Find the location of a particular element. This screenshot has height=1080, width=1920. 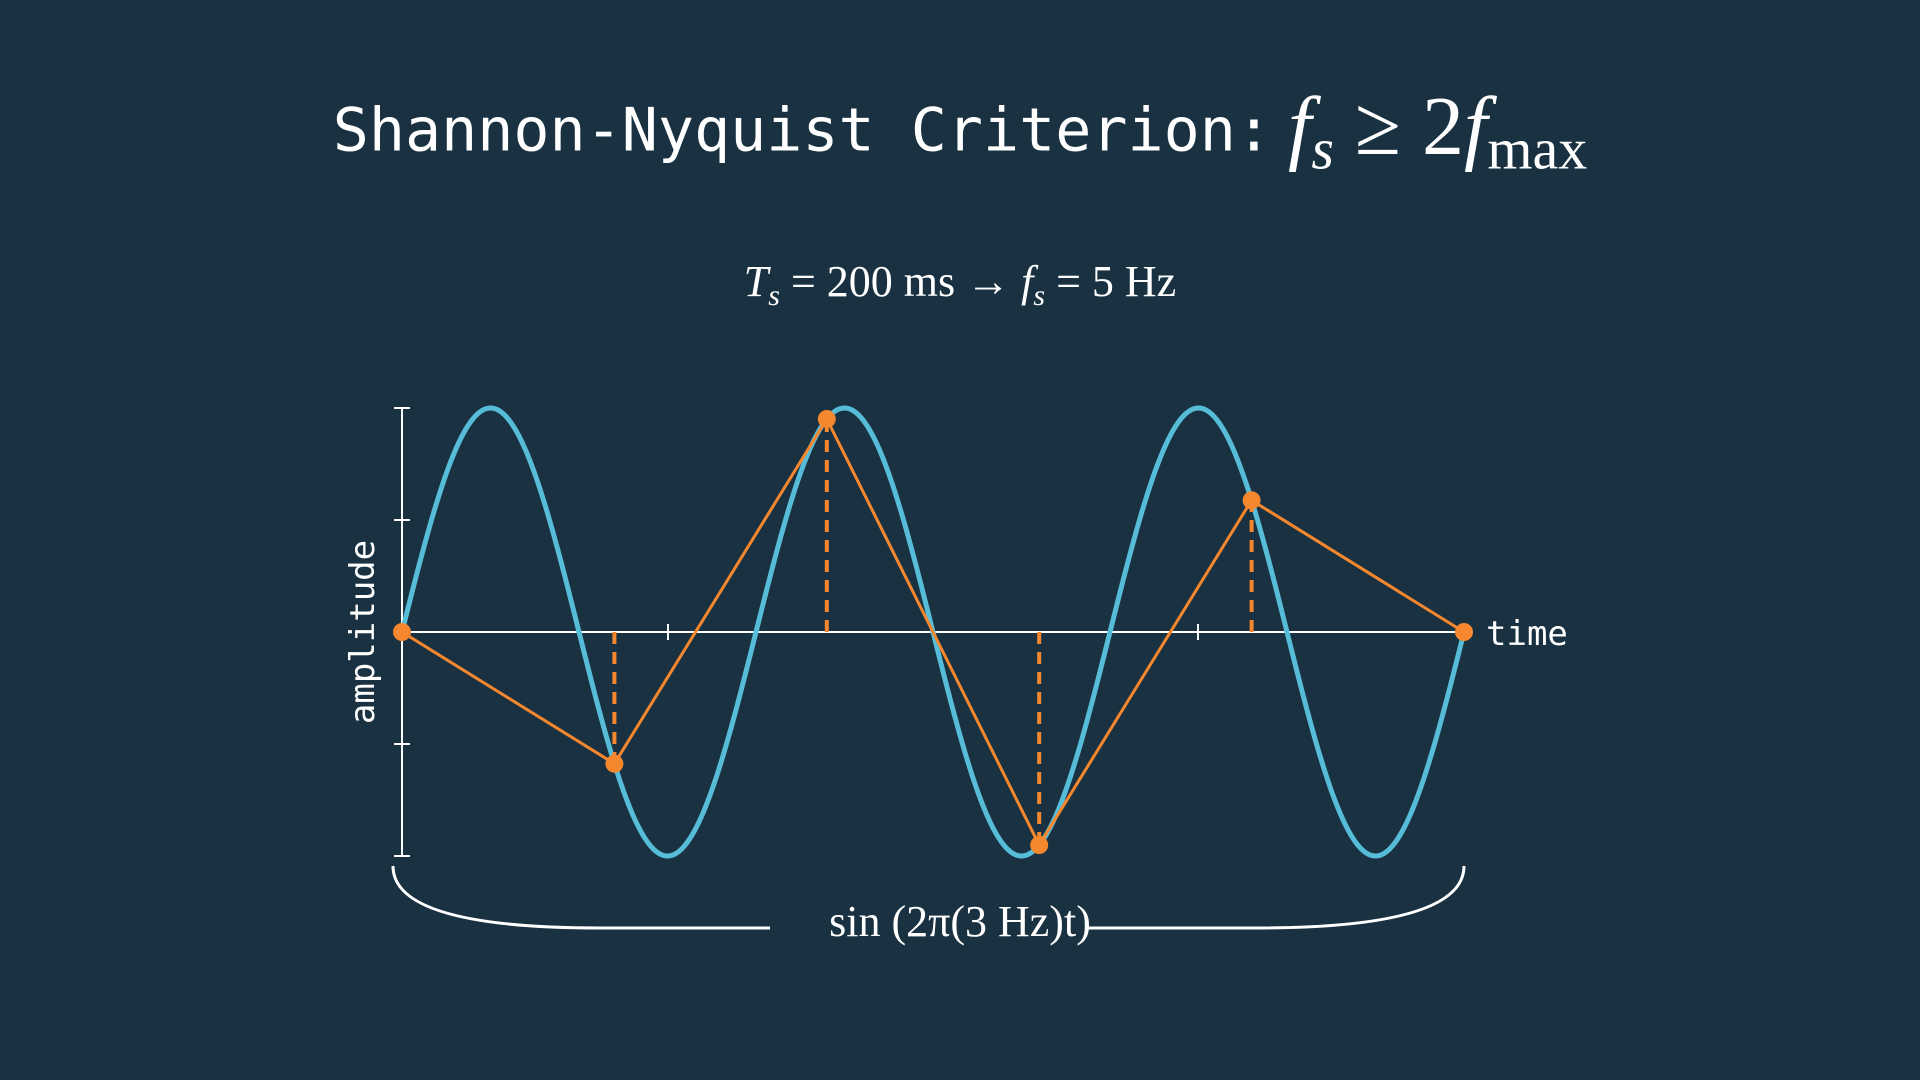

title-text: Shannon-Nyquist Criterion: is located at coordinates (802, 130).